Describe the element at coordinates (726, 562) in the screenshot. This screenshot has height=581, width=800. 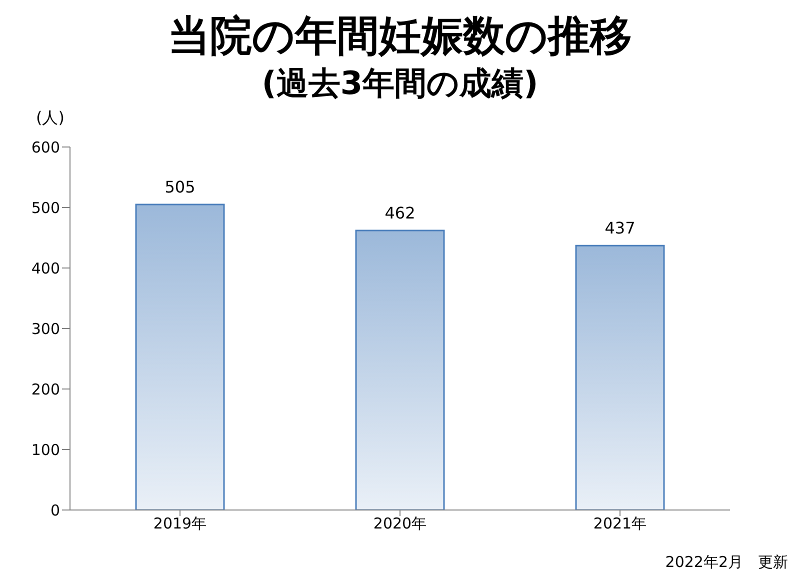
I see `text: 2022年2月 更新` at that location.